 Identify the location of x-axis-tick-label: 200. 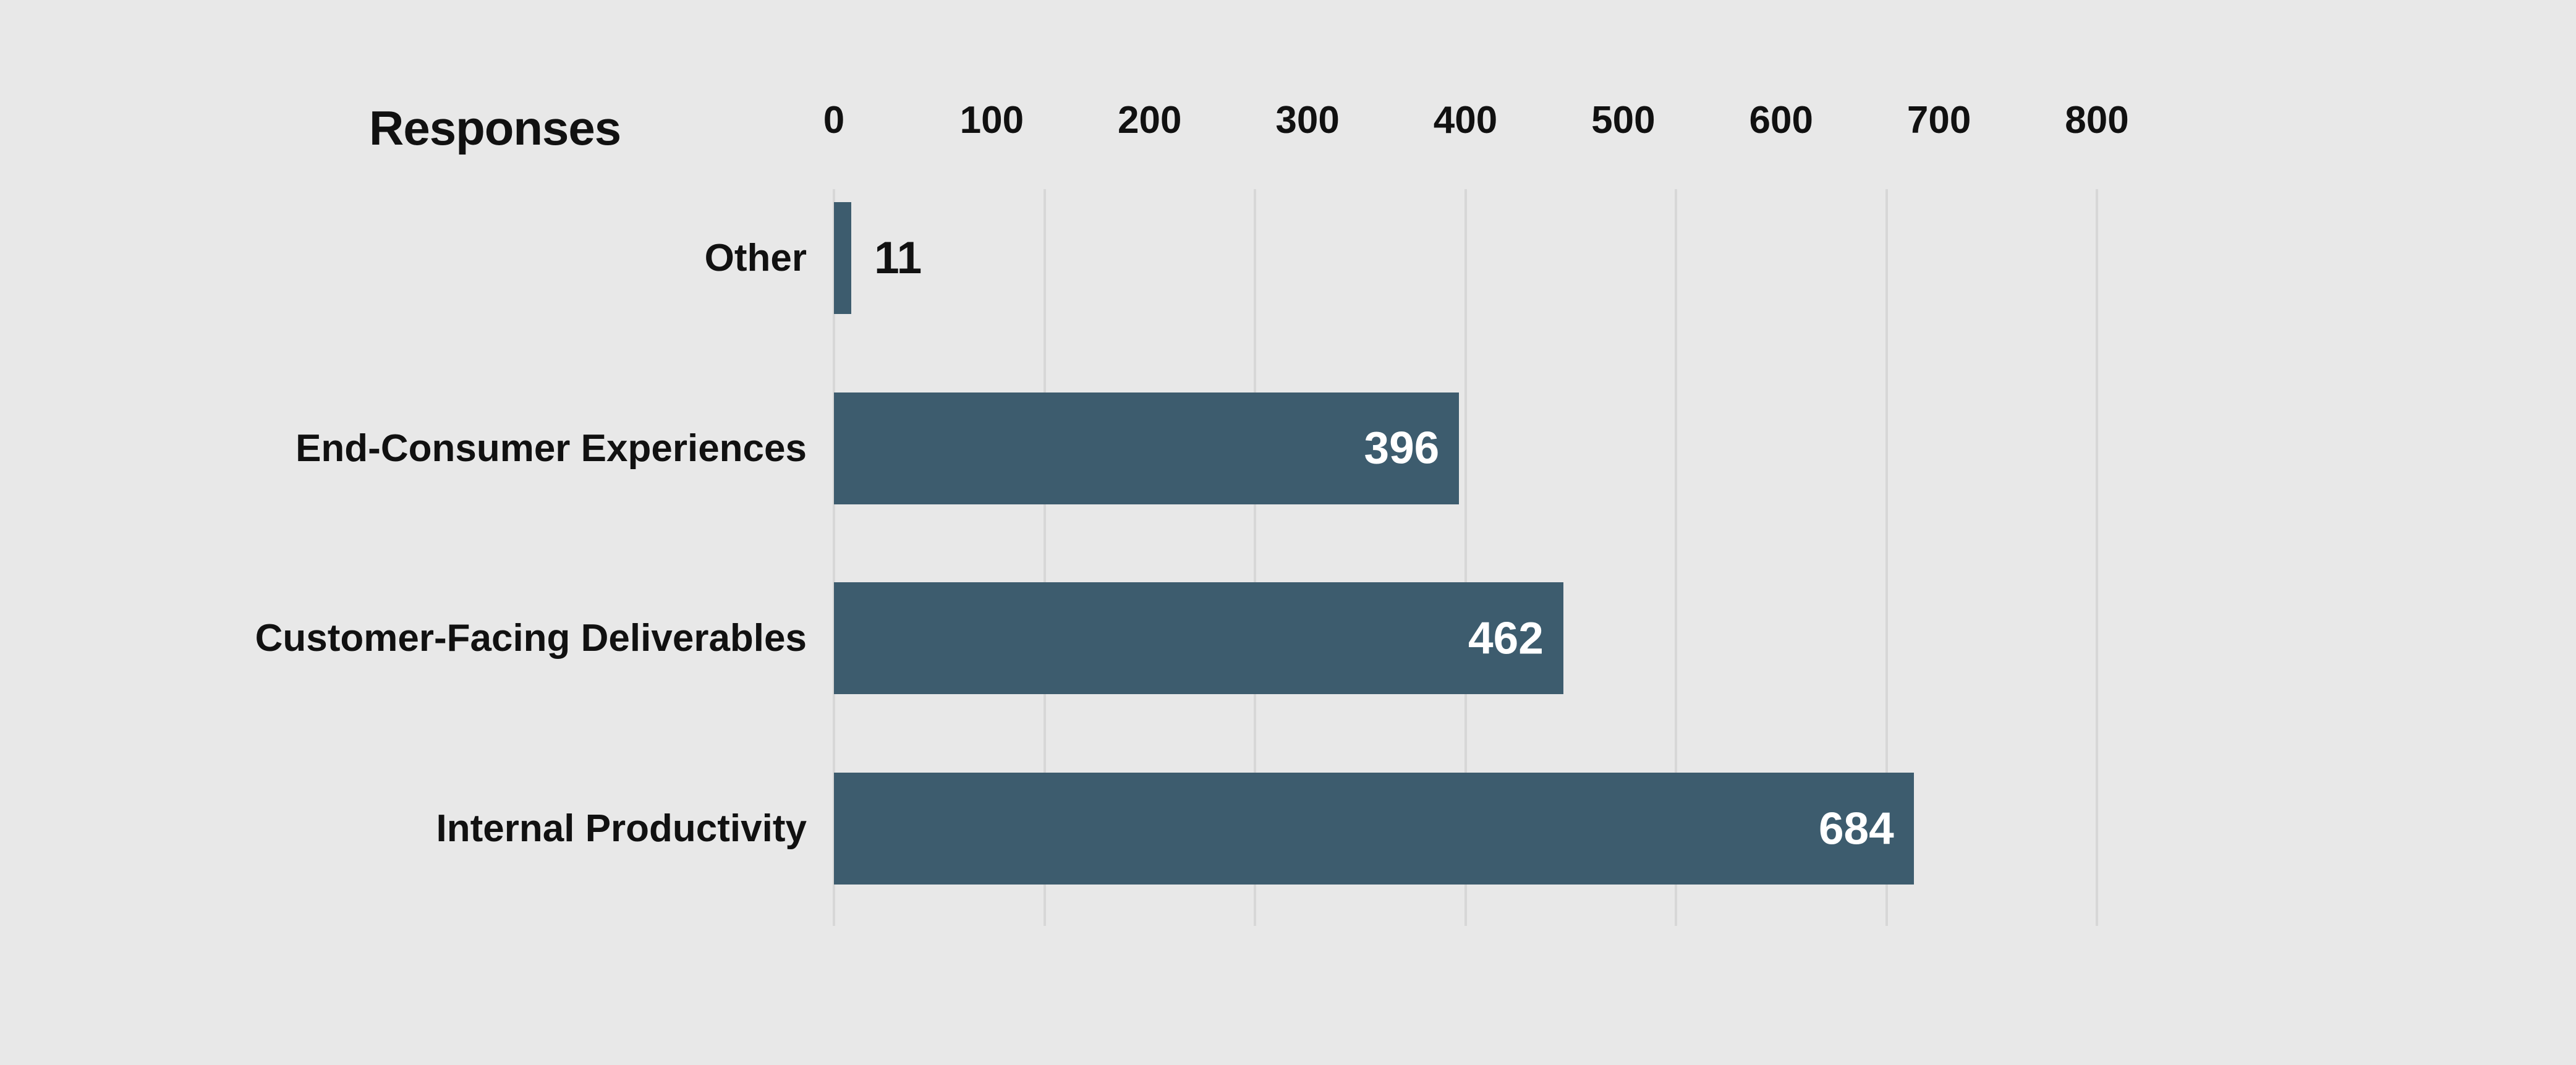
(1150, 120).